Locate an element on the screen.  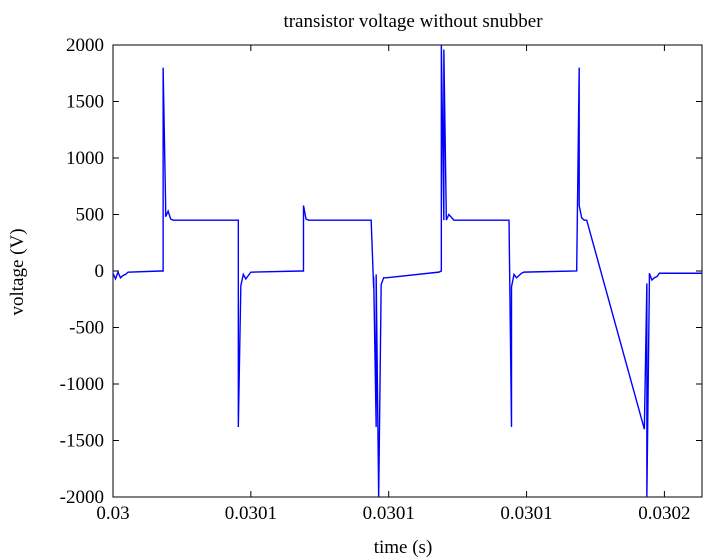
x-tick-label: 0.03 is located at coordinates (112, 513).